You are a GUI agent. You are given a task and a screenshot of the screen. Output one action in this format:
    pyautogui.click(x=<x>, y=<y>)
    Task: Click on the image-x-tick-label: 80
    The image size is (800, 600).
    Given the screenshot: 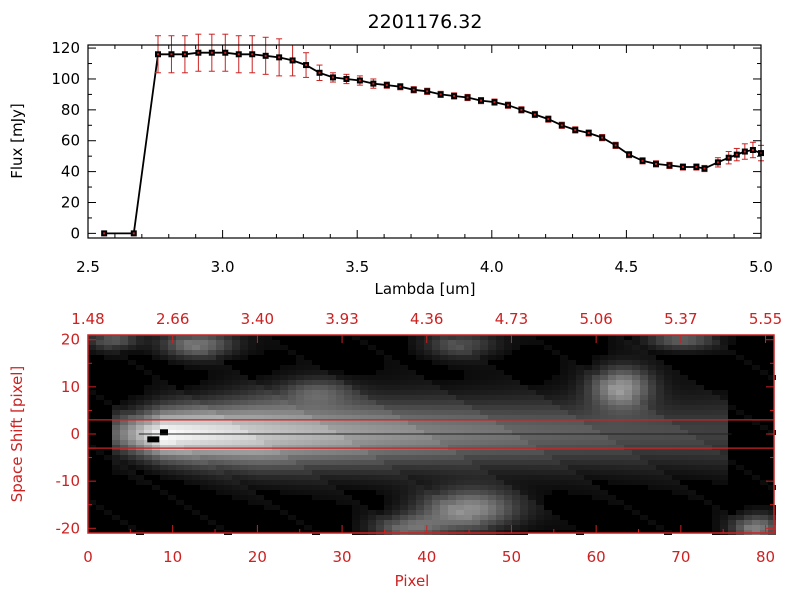 What is the action you would take?
    pyautogui.click(x=765, y=557)
    